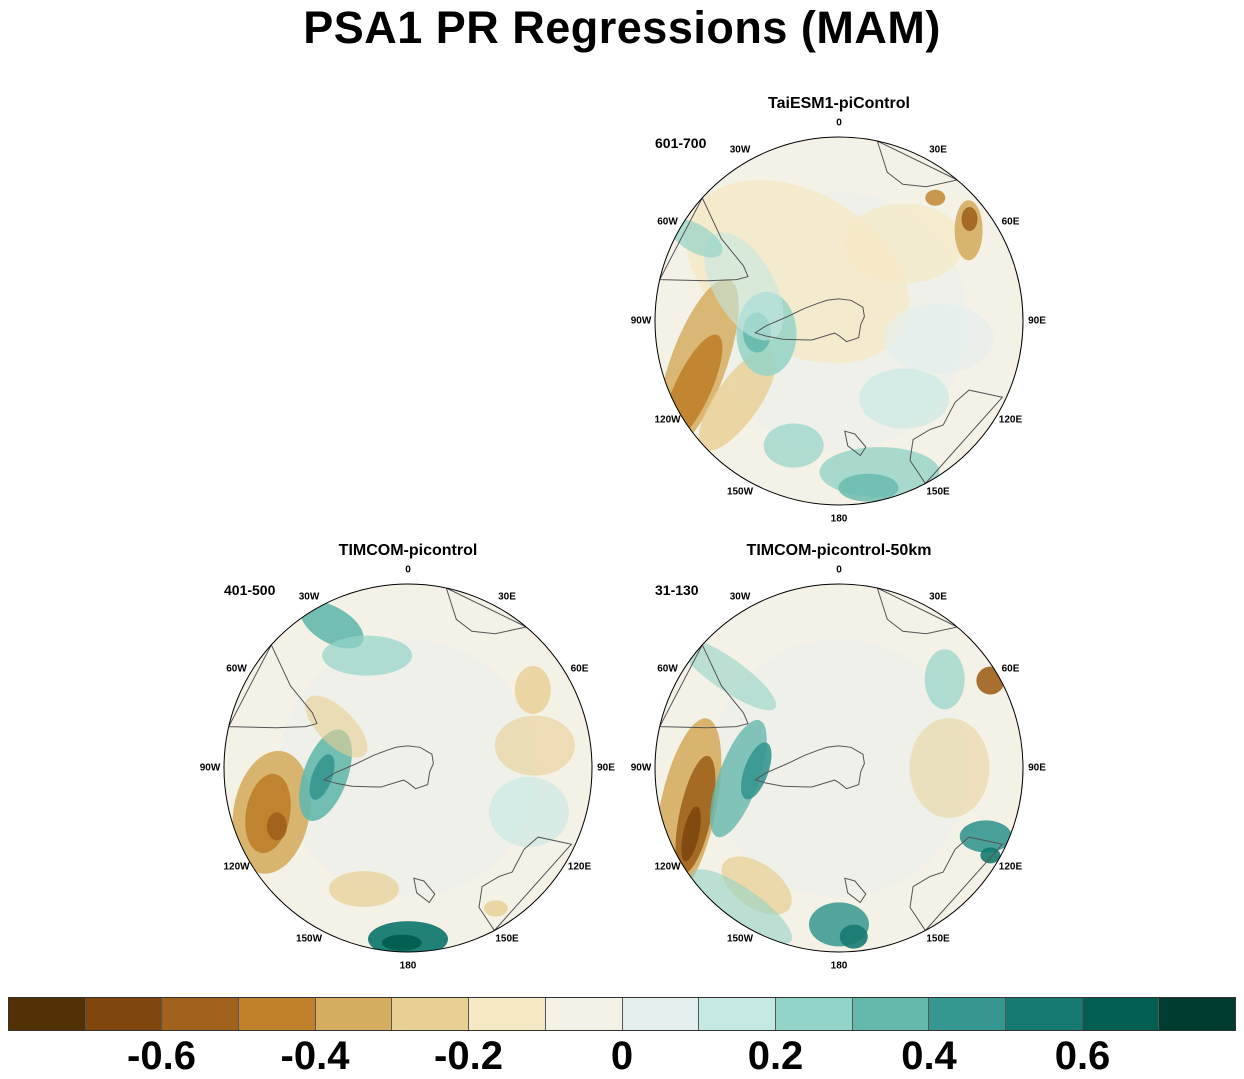 The height and width of the screenshot is (1079, 1244). What do you see at coordinates (681, 143) in the screenshot?
I see `period-label-taiesm1: 601-700` at bounding box center [681, 143].